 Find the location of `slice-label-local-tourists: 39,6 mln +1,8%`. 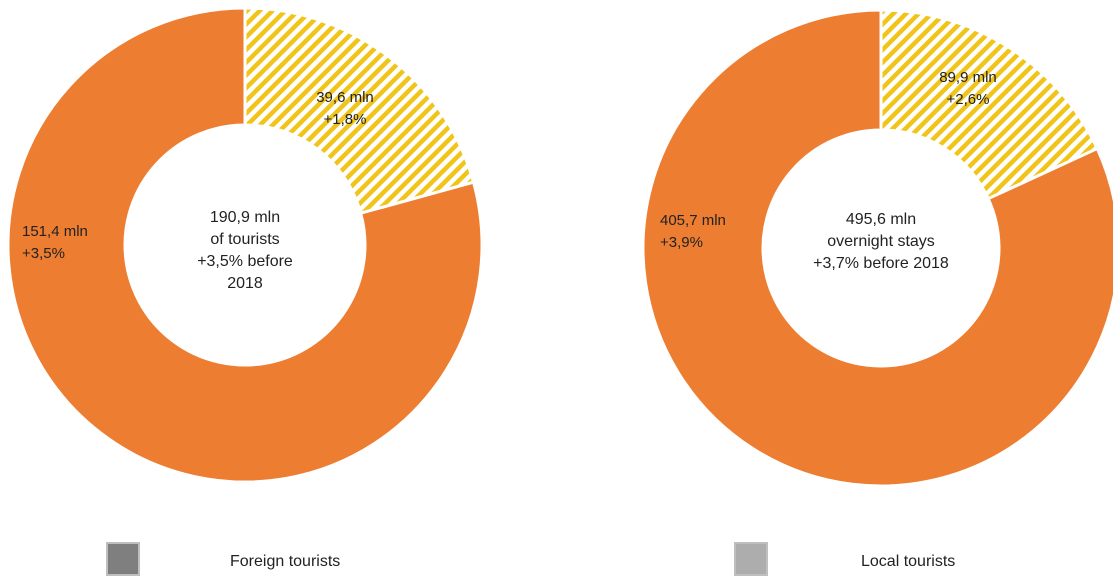

slice-label-local-tourists: 39,6 mln +1,8% is located at coordinates (345, 108).